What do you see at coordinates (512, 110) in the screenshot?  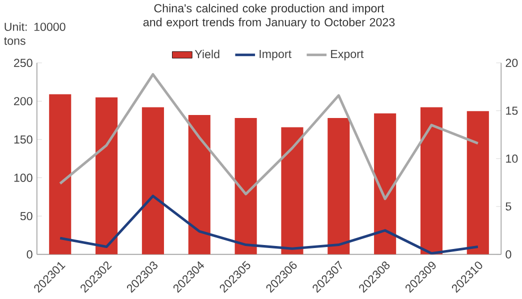 I see `y2-tick-label: 15` at bounding box center [512, 110].